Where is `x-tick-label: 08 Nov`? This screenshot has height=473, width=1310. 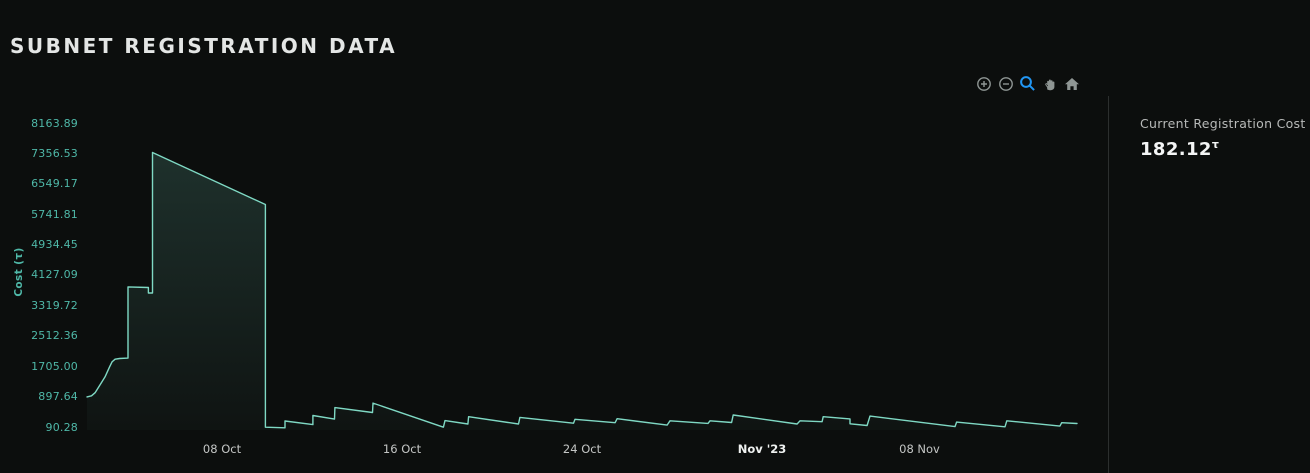 x-tick-label: 08 Nov is located at coordinates (919, 449).